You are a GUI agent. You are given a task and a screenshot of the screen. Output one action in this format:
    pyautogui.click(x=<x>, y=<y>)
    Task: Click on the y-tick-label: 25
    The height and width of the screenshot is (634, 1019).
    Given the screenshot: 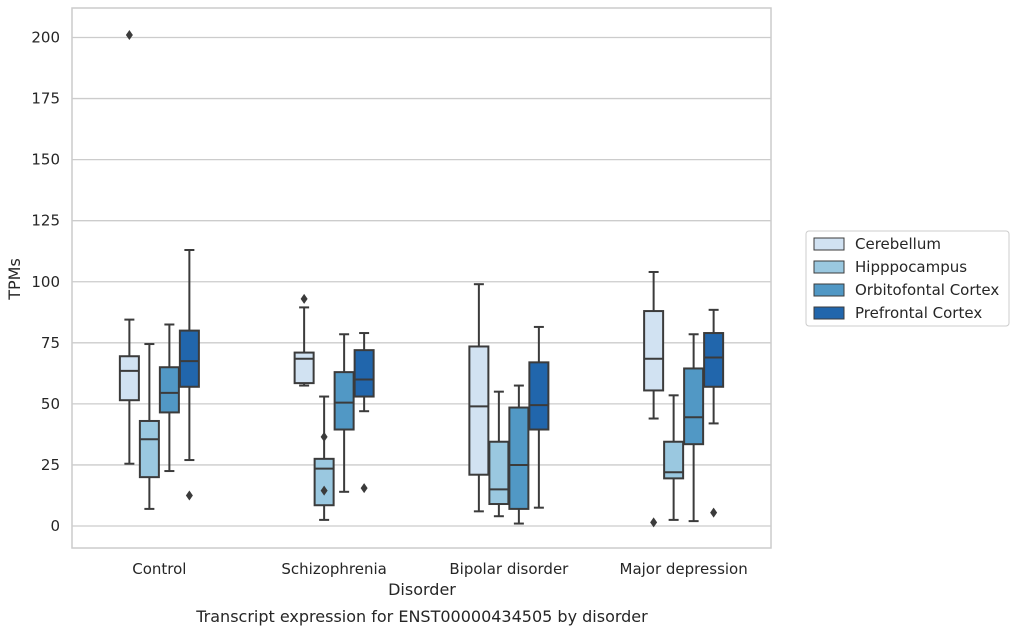 What is the action you would take?
    pyautogui.click(x=50, y=465)
    